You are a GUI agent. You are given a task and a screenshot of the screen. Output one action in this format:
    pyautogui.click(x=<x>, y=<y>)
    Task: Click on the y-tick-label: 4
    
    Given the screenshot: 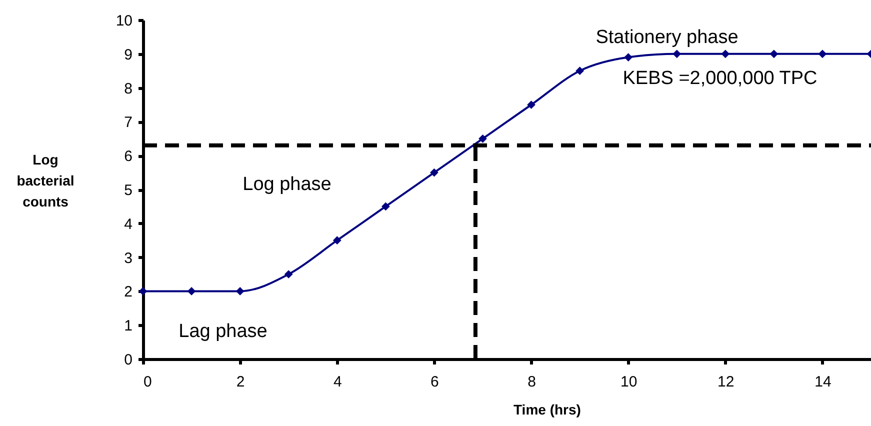 What is the action you would take?
    pyautogui.click(x=128, y=224)
    